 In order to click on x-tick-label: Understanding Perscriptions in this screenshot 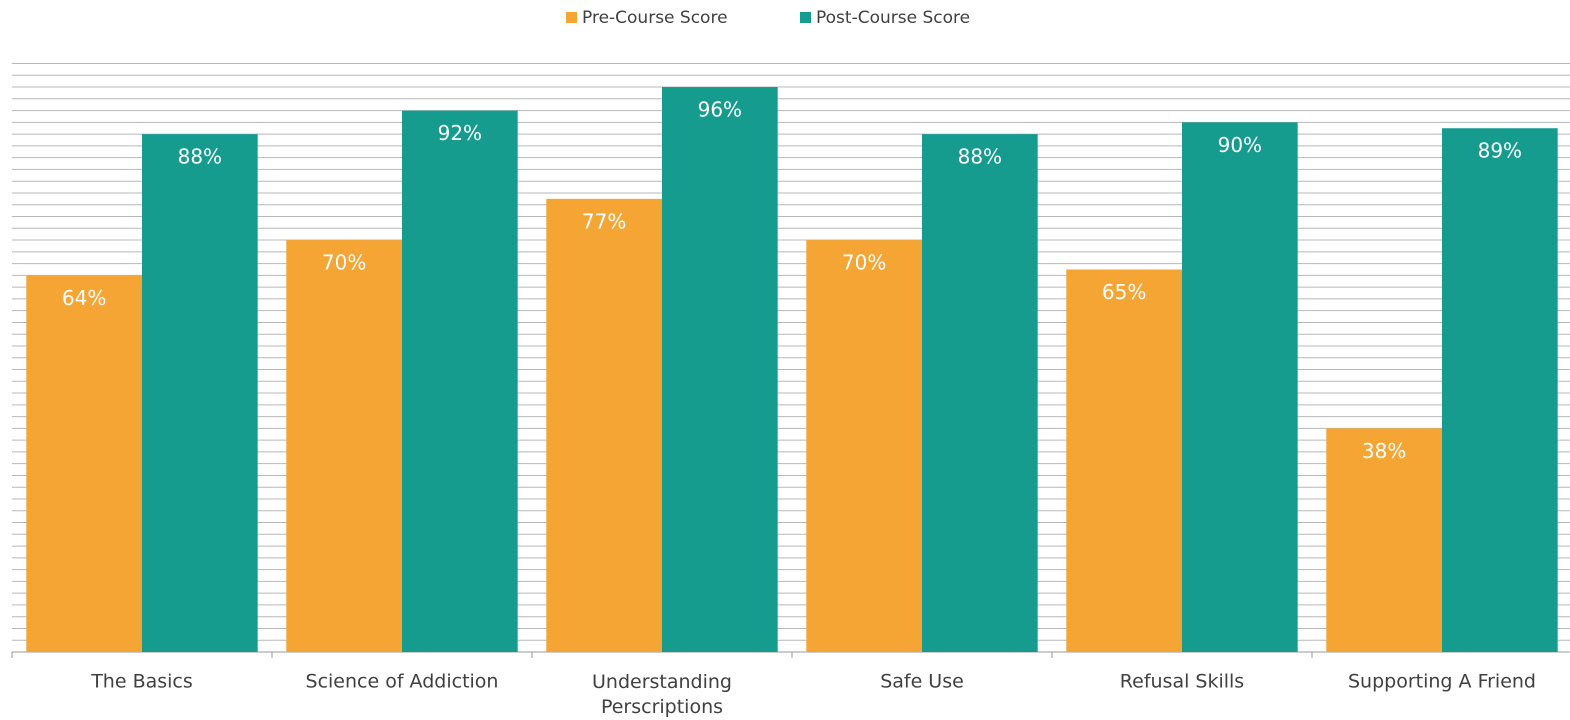, I will do `click(662, 694)`.